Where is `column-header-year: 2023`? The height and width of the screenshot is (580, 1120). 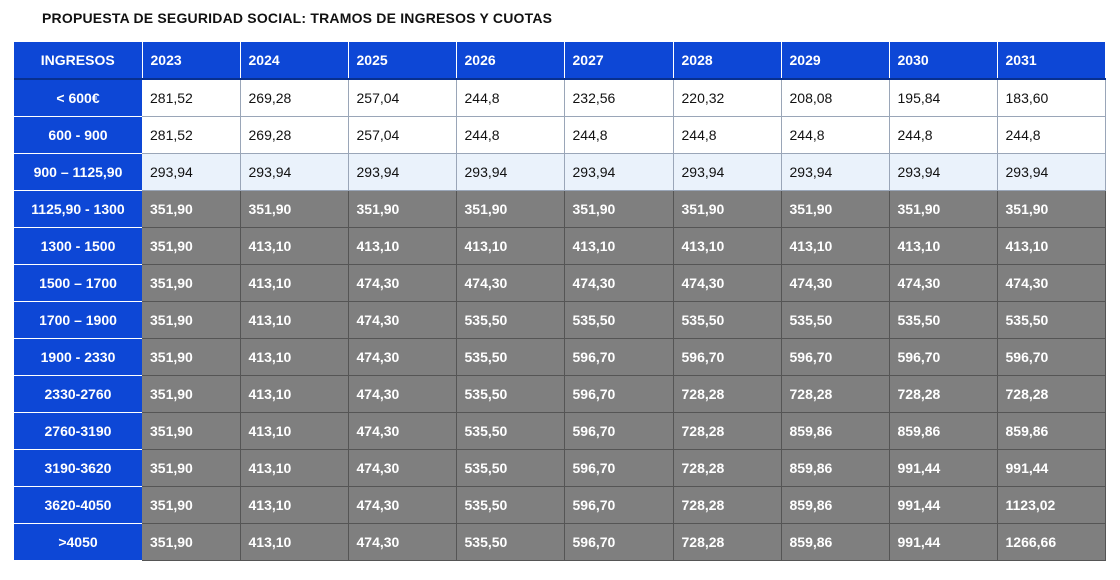
column-header-year: 2023 is located at coordinates (191, 61).